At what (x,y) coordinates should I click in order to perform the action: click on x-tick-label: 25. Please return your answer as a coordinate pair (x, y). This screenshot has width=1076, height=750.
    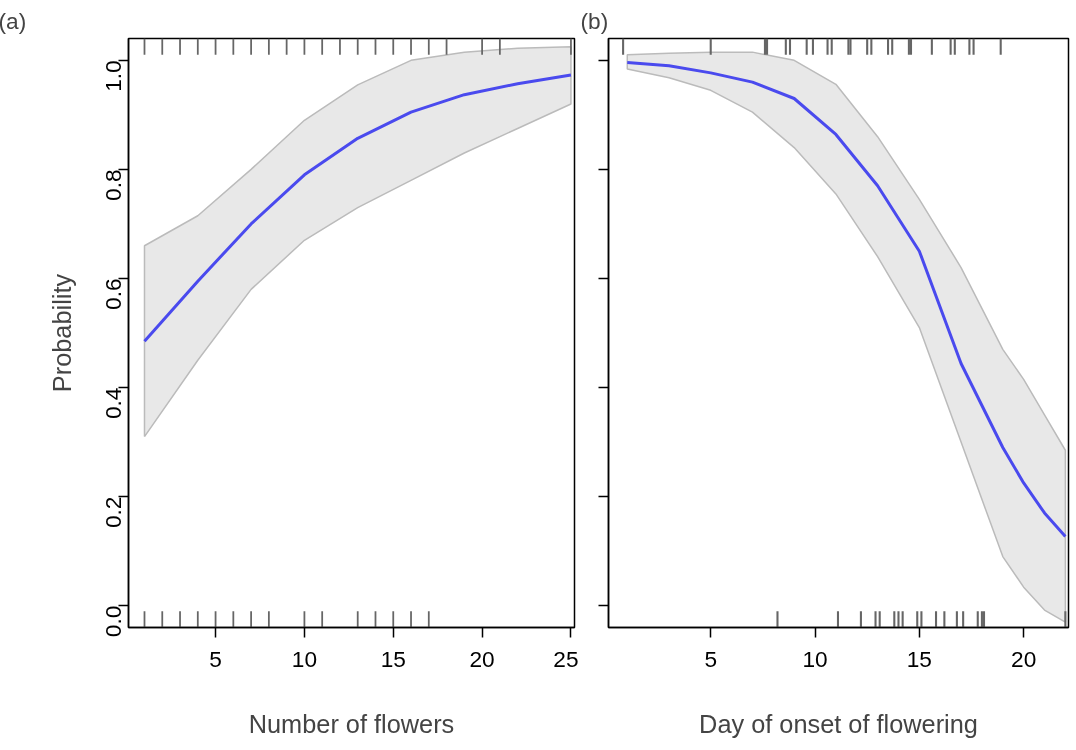
    Looking at the image, I should click on (566, 658).